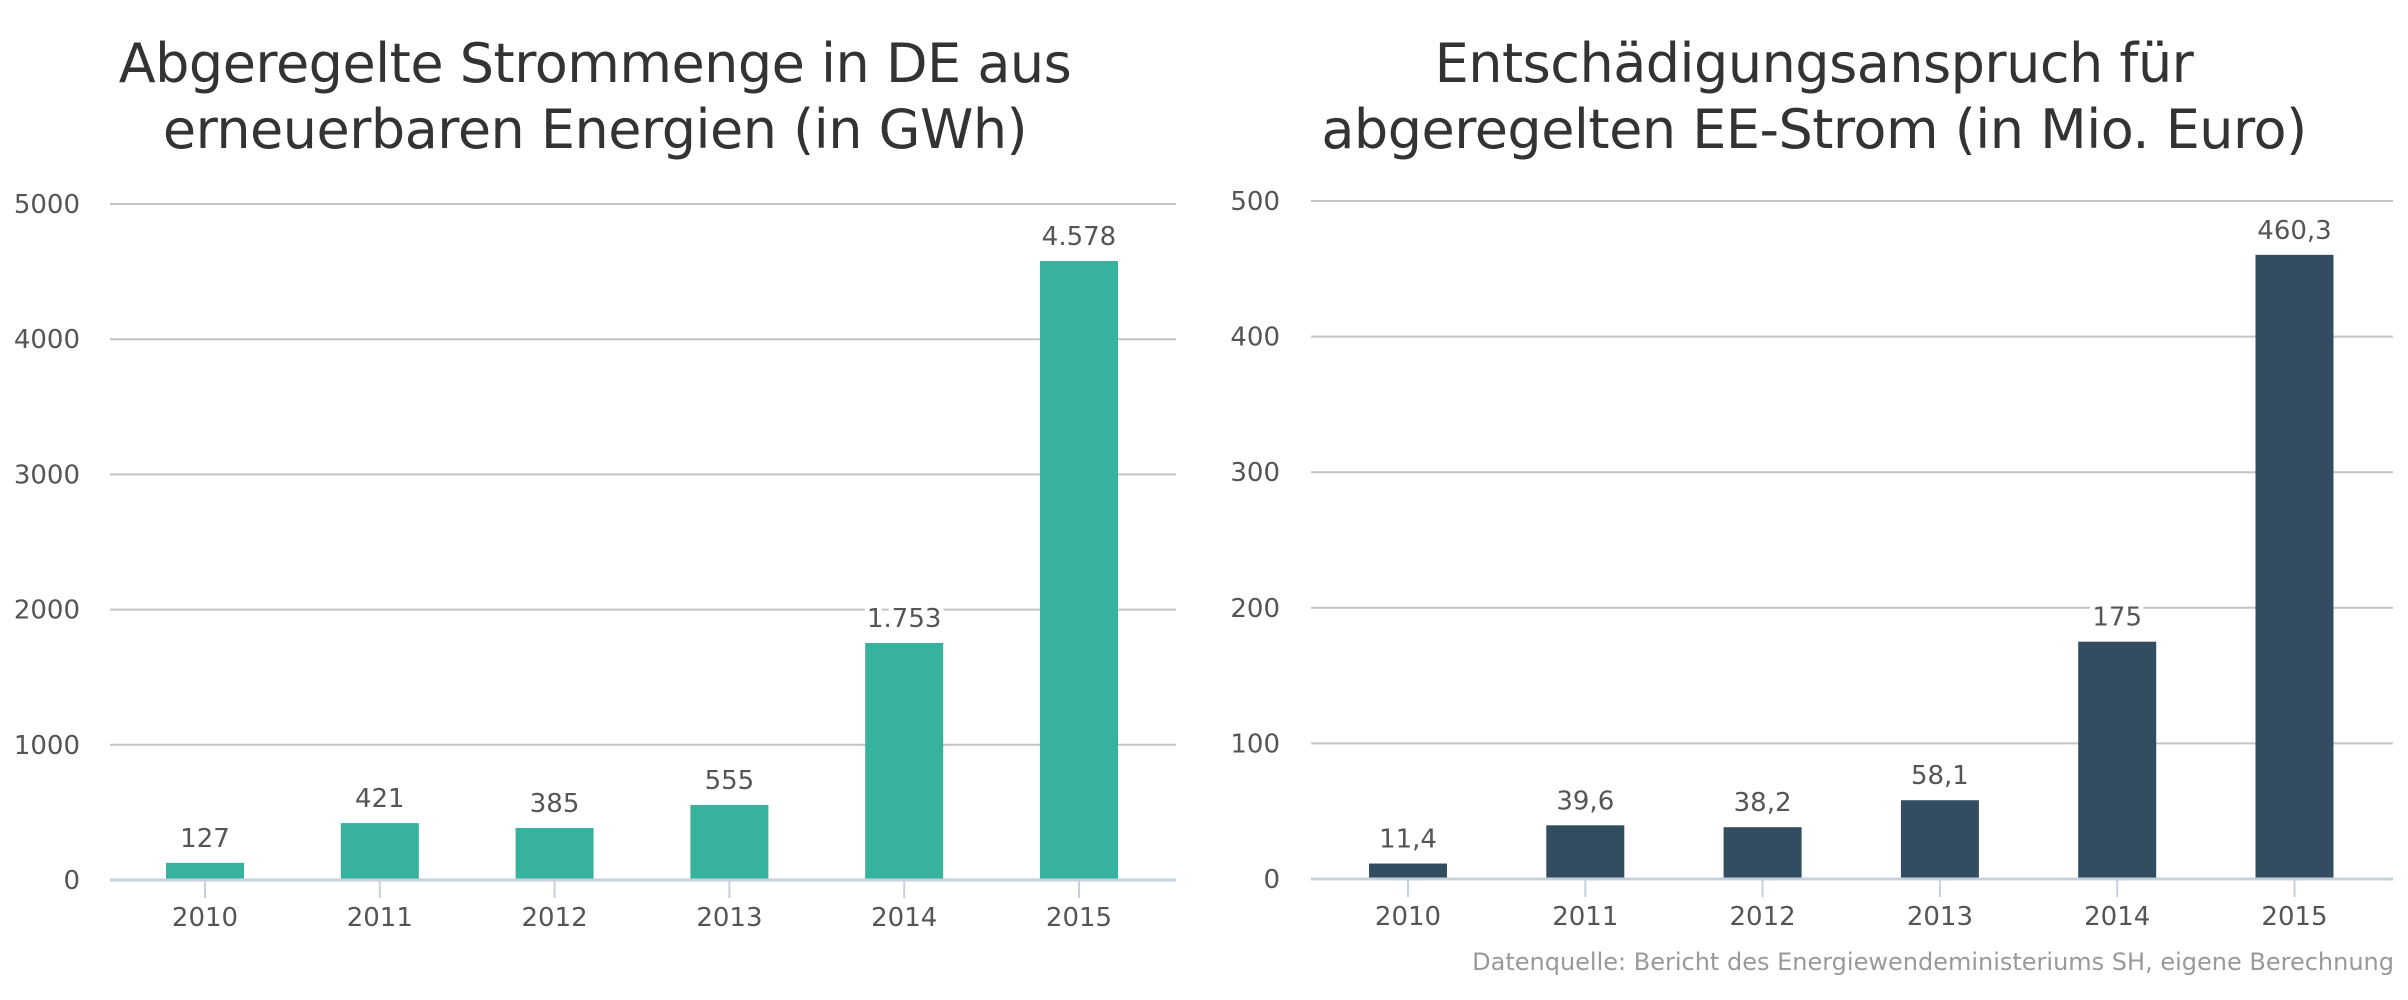 This screenshot has width=2408, height=1000. What do you see at coordinates (47, 205) in the screenshot?
I see `y-tick-label: 5000` at bounding box center [47, 205].